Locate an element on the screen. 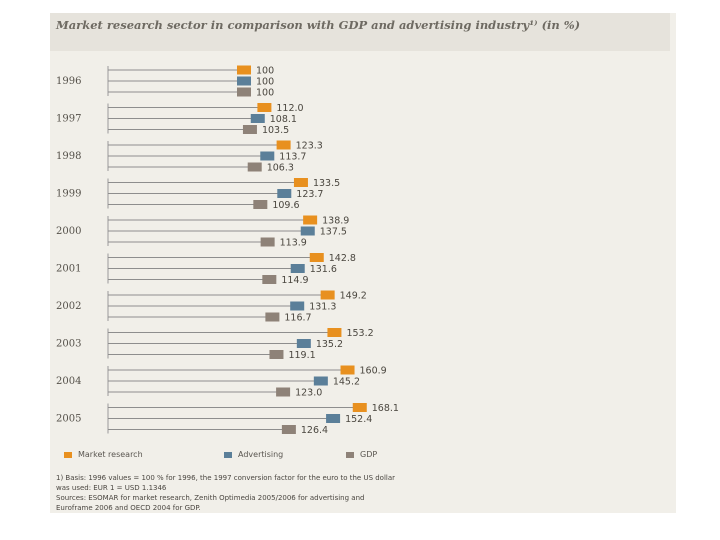  bar-marker-advertising-1999 is located at coordinates (284, 193).